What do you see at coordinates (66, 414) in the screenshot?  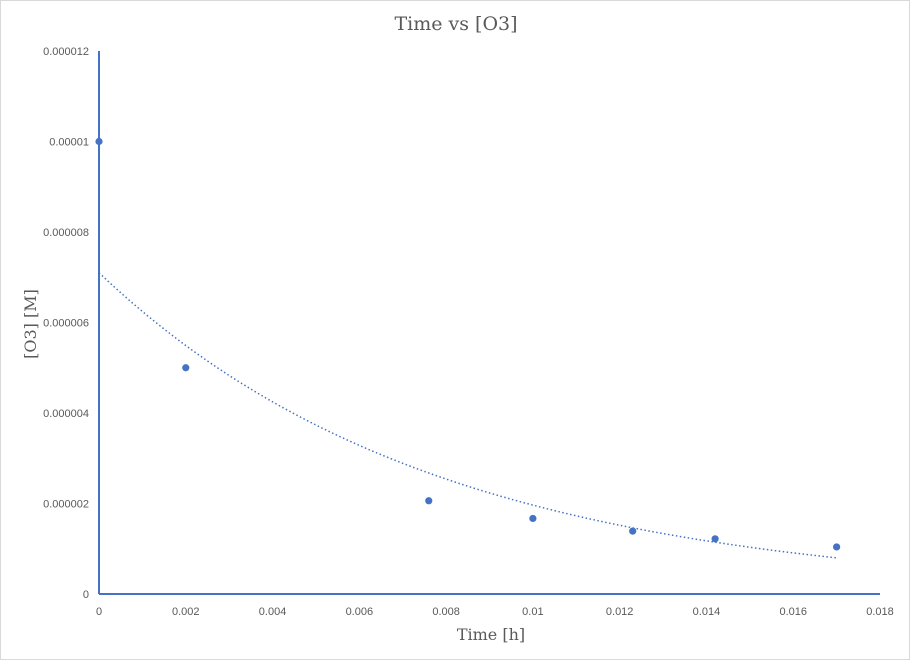 I see `y-tick-label: 0.000004` at bounding box center [66, 414].